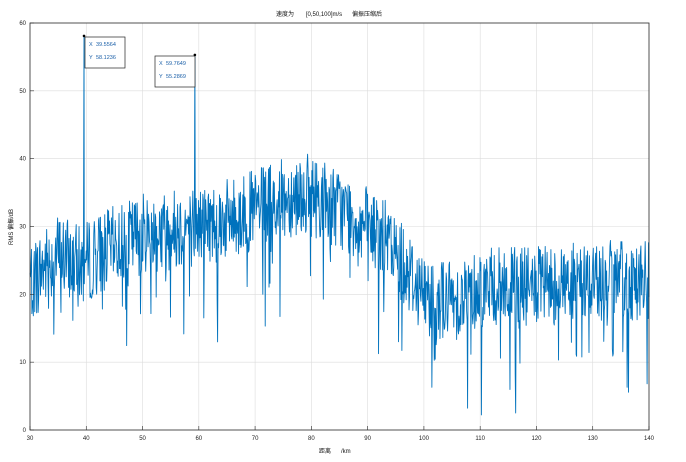 This screenshot has height=462, width=686. Describe the element at coordinates (142, 439) in the screenshot. I see `x-tick-label: 50` at that location.